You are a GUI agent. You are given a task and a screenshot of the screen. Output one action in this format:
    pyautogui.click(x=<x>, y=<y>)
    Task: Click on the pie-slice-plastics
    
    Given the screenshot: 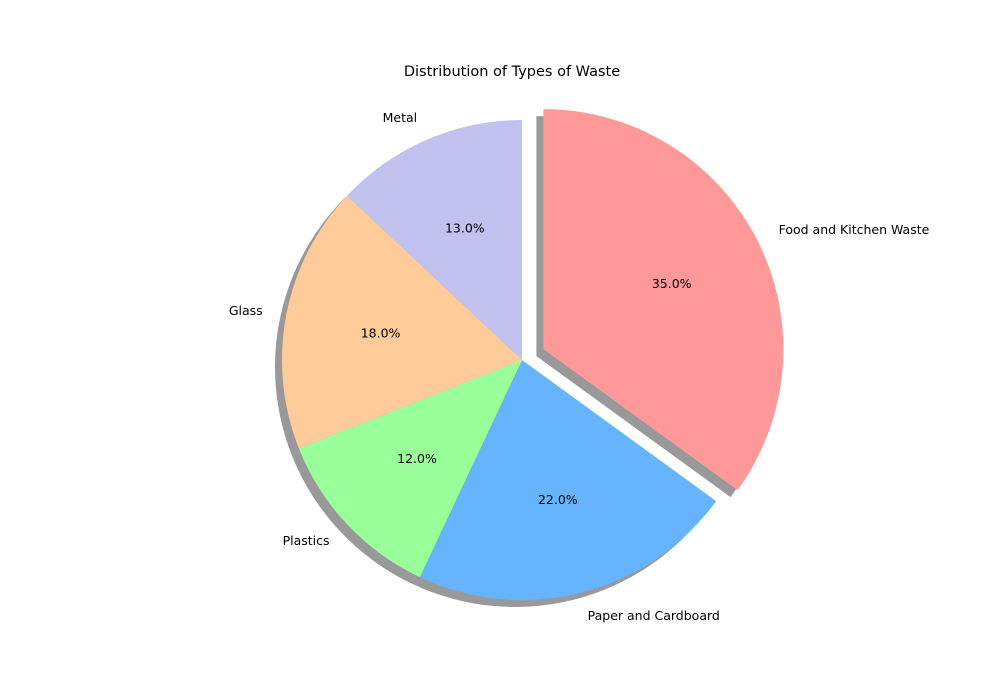 What is the action you would take?
    pyautogui.click(x=410, y=469)
    